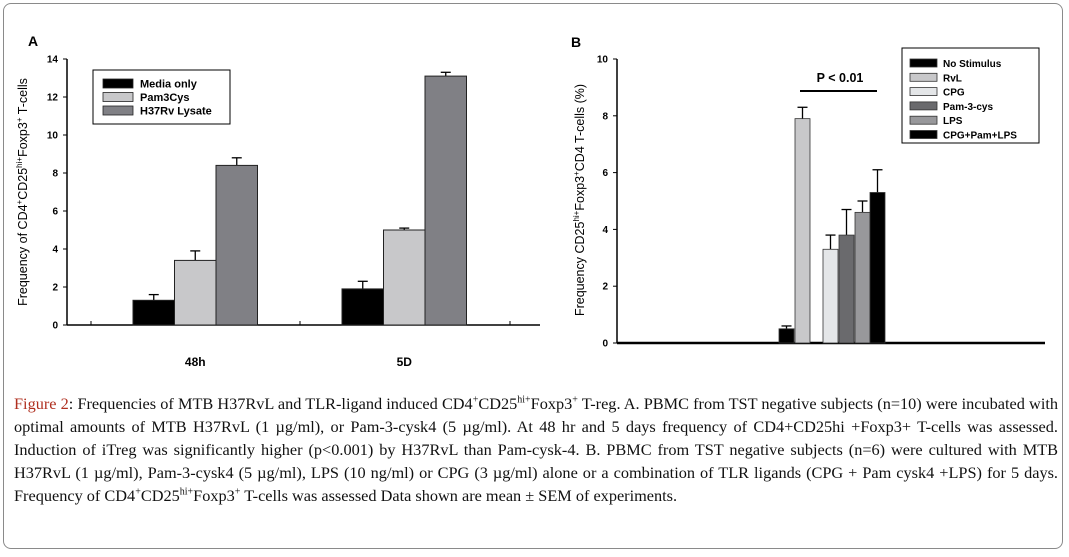 The image size is (1069, 557). I want to click on y-tick-label-a: 4, so click(55, 250).